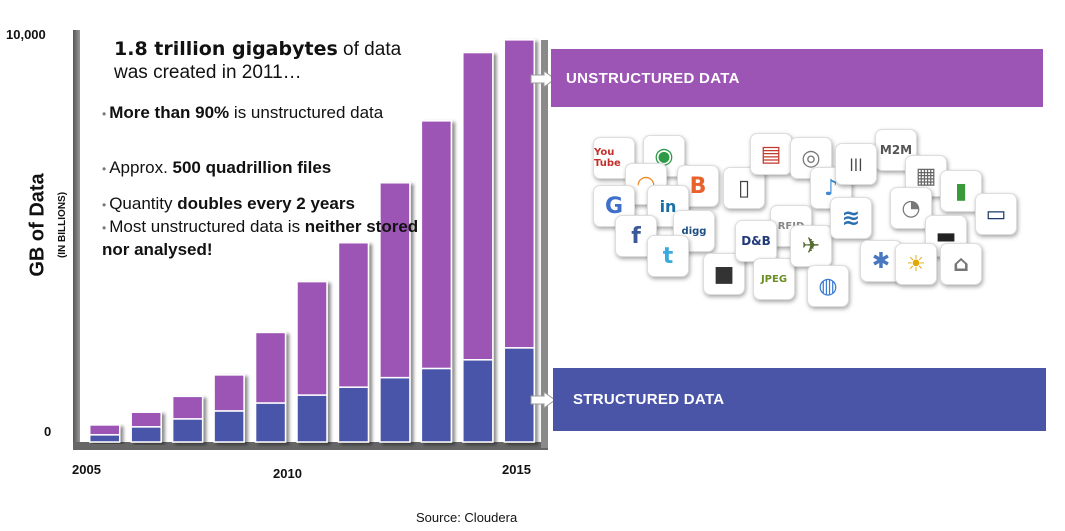 The height and width of the screenshot is (531, 1065). I want to click on bullet-4-pre: Most unstructured data is, so click(207, 226).